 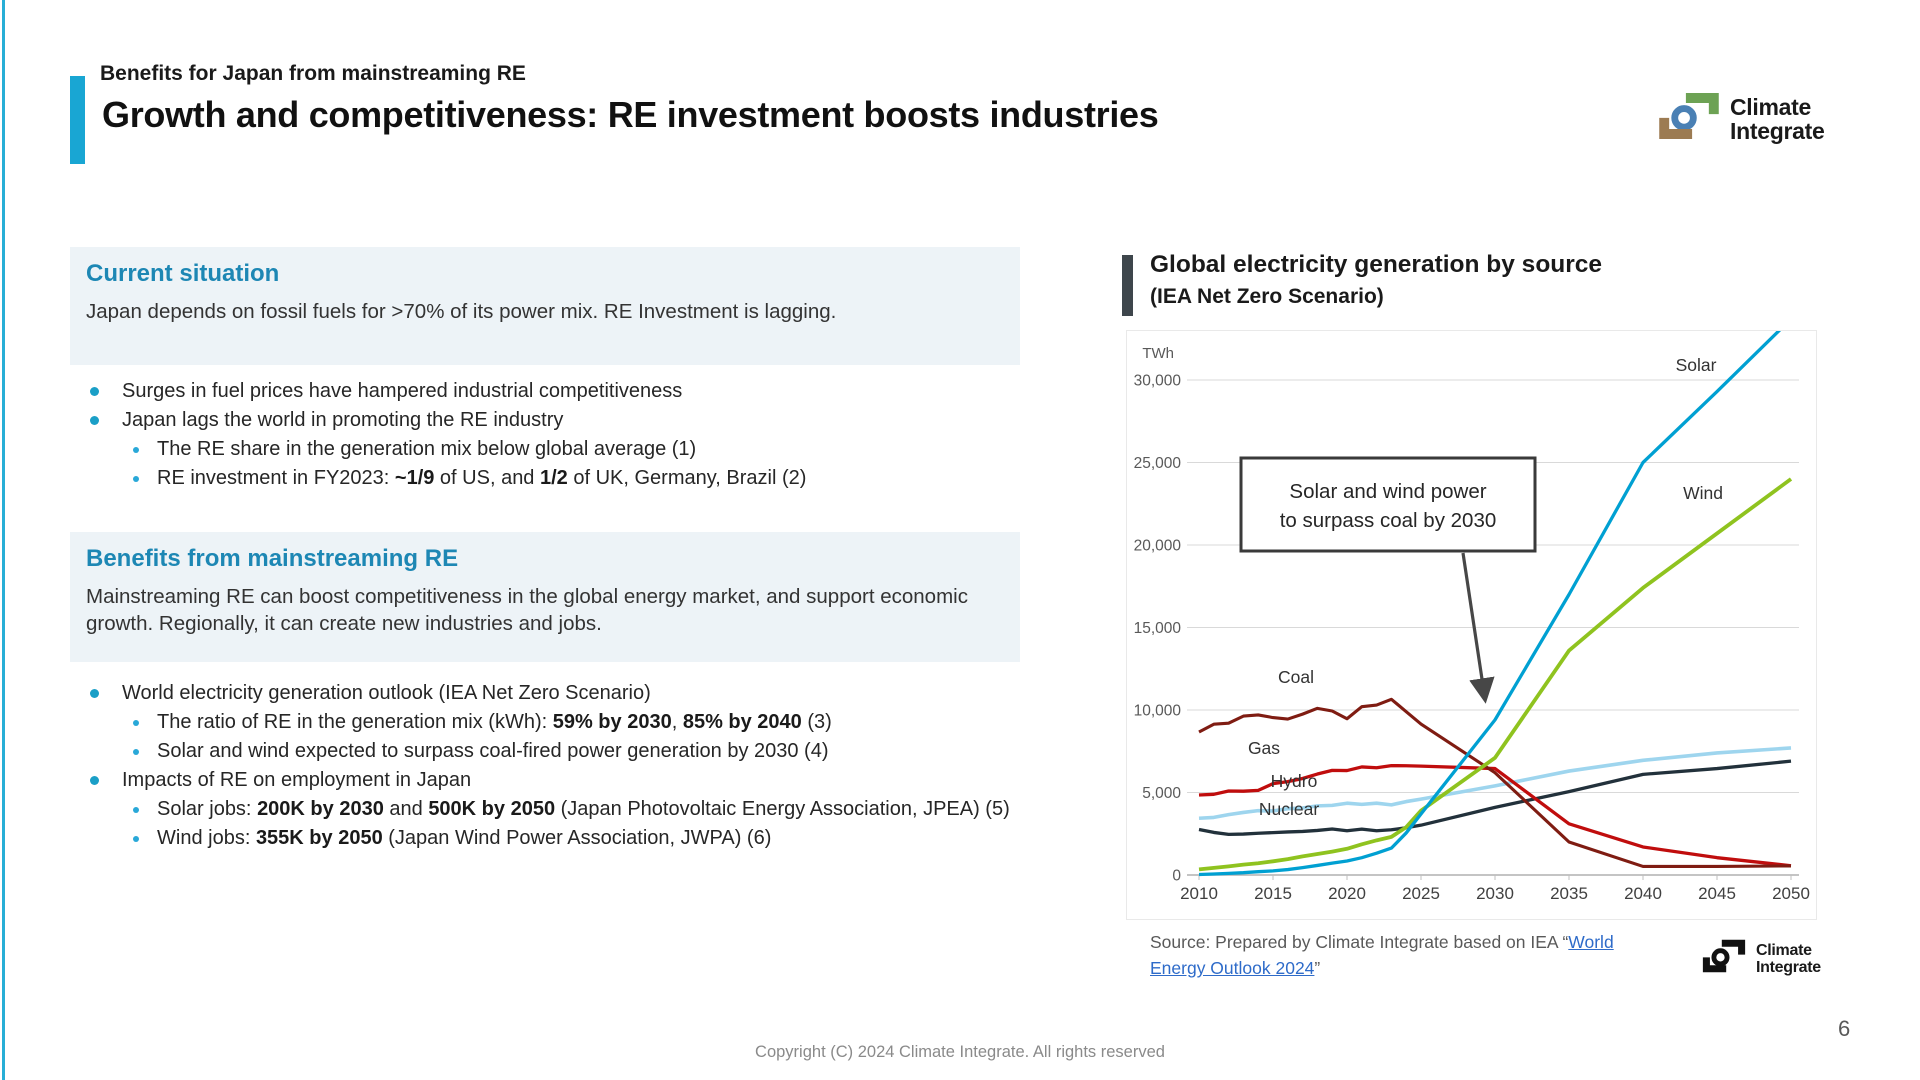 I want to click on climate-integrate-logo-mono: Climate Integrate, so click(x=1761, y=958).